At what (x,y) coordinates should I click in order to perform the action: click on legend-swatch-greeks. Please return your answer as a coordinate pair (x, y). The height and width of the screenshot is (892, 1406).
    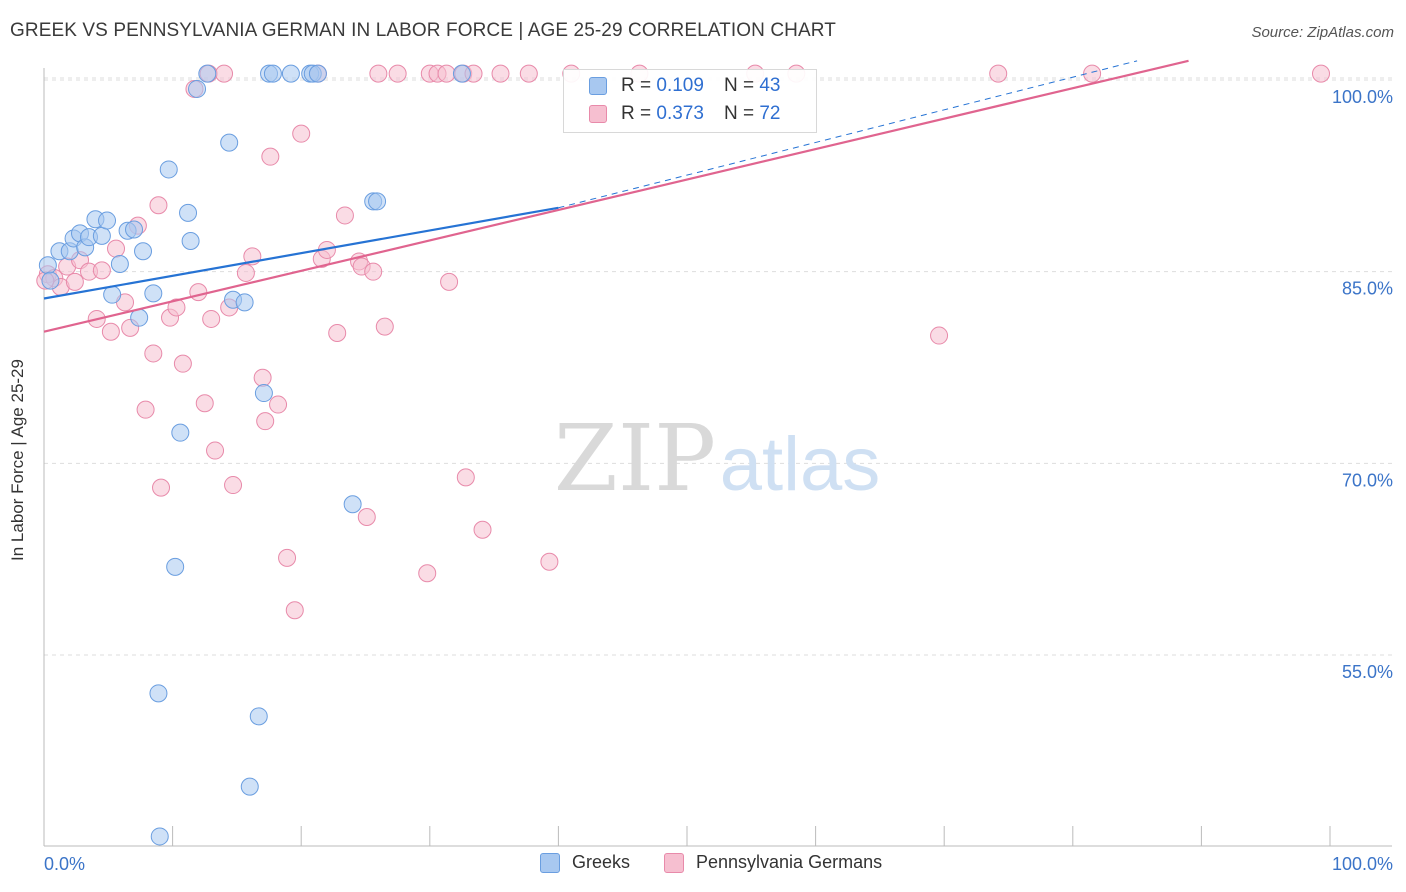
    Looking at the image, I should click on (598, 86).